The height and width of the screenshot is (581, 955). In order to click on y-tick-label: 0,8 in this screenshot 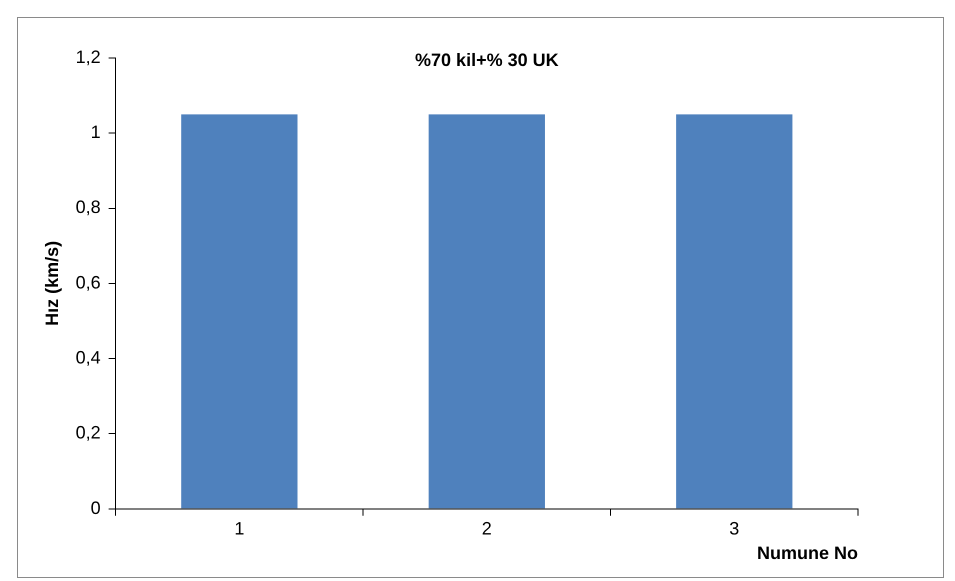, I will do `click(88, 207)`.